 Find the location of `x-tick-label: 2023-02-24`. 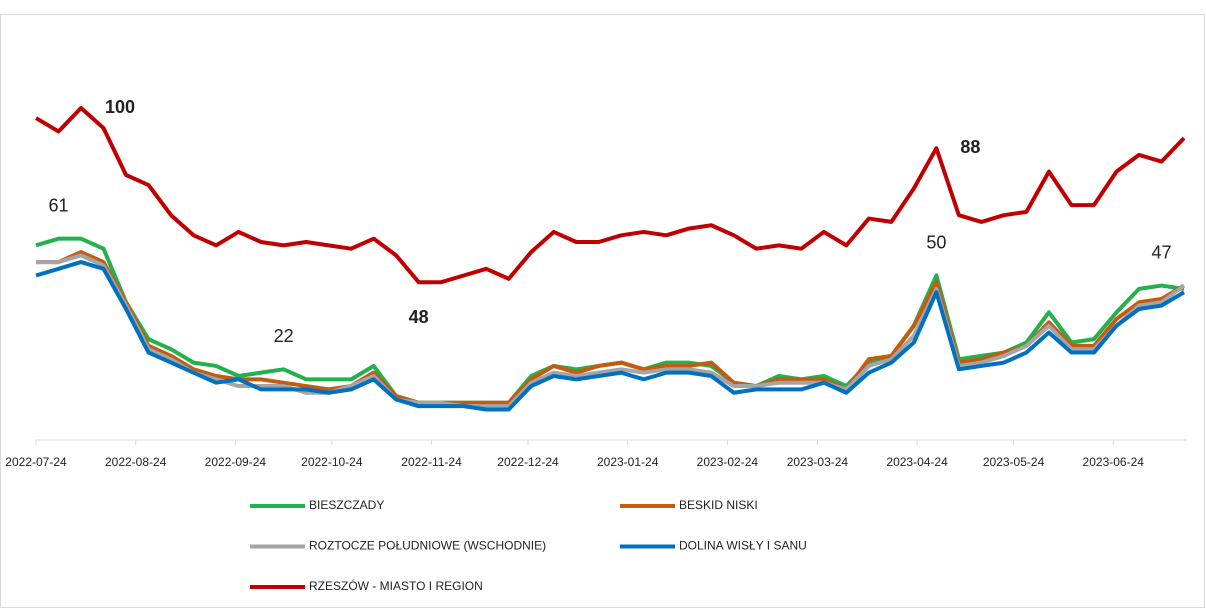

x-tick-label: 2023-02-24 is located at coordinates (728, 462).